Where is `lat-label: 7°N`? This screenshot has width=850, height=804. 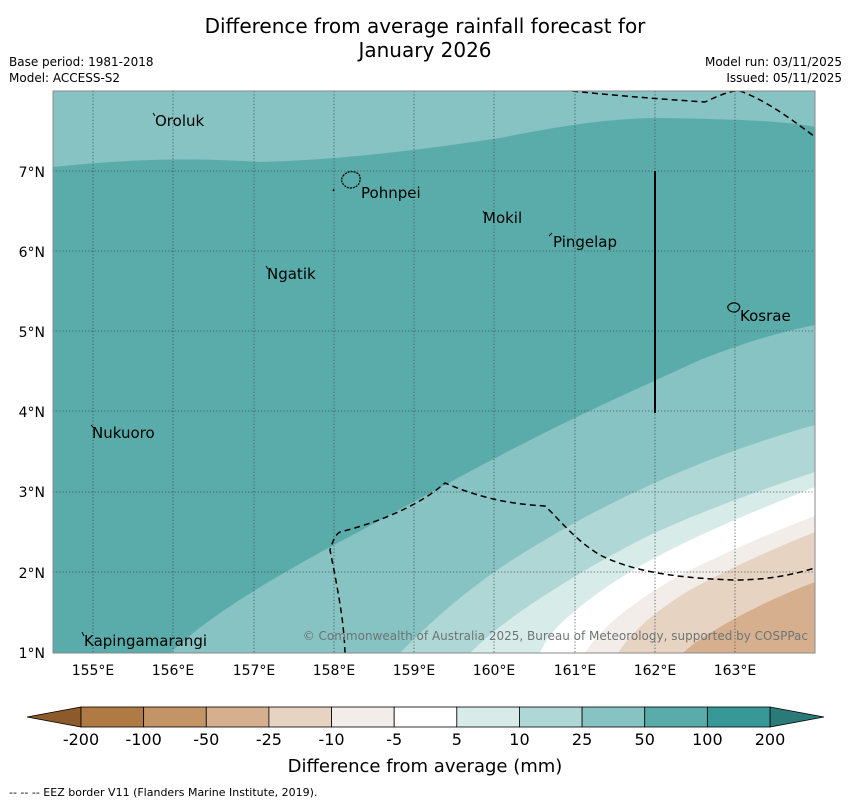 lat-label: 7°N is located at coordinates (32, 173).